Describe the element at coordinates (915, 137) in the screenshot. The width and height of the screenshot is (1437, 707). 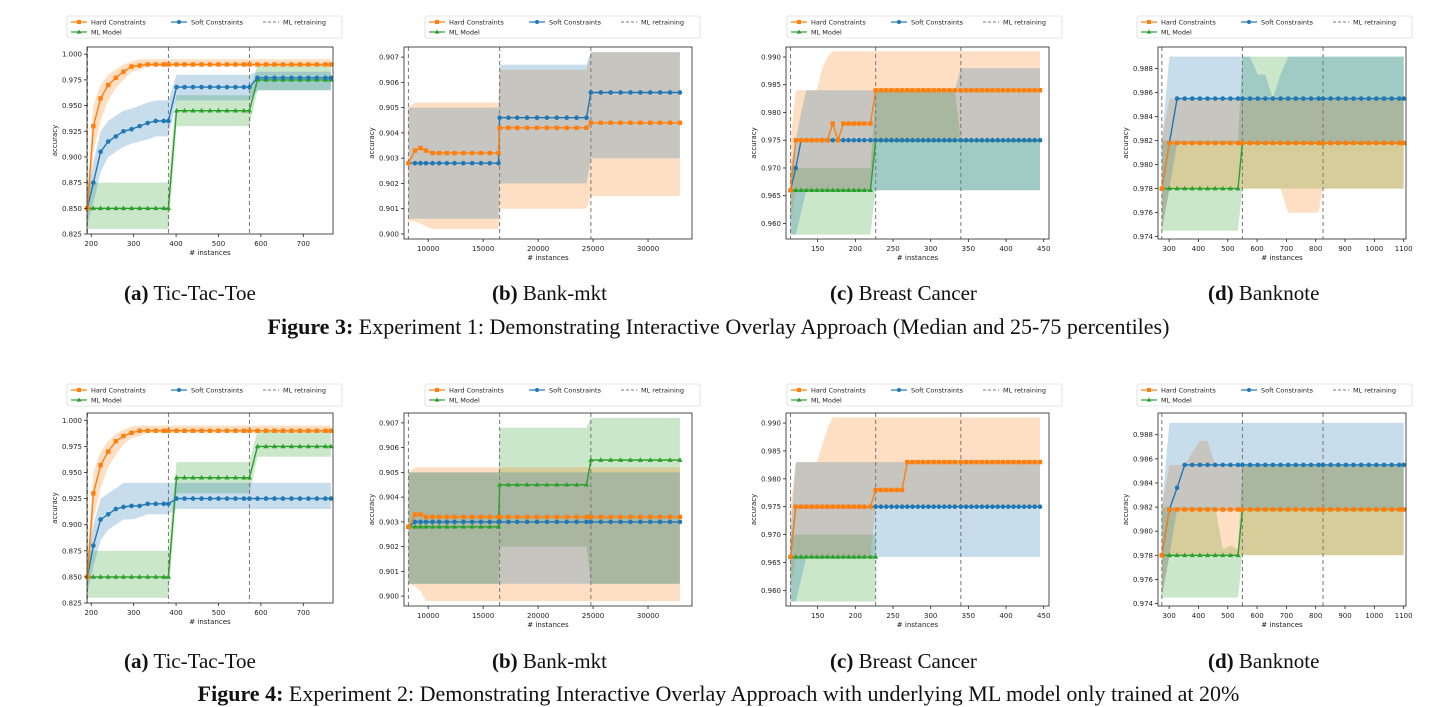
I see `band-hard` at that location.